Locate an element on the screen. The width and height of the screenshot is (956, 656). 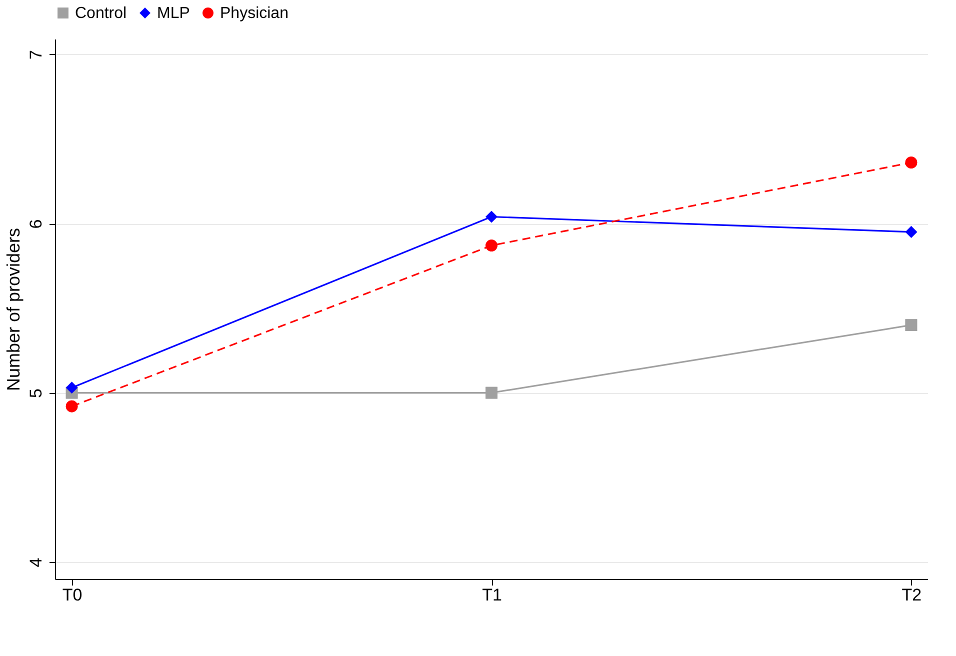
y-tick-label: 5 is located at coordinates (36, 393).